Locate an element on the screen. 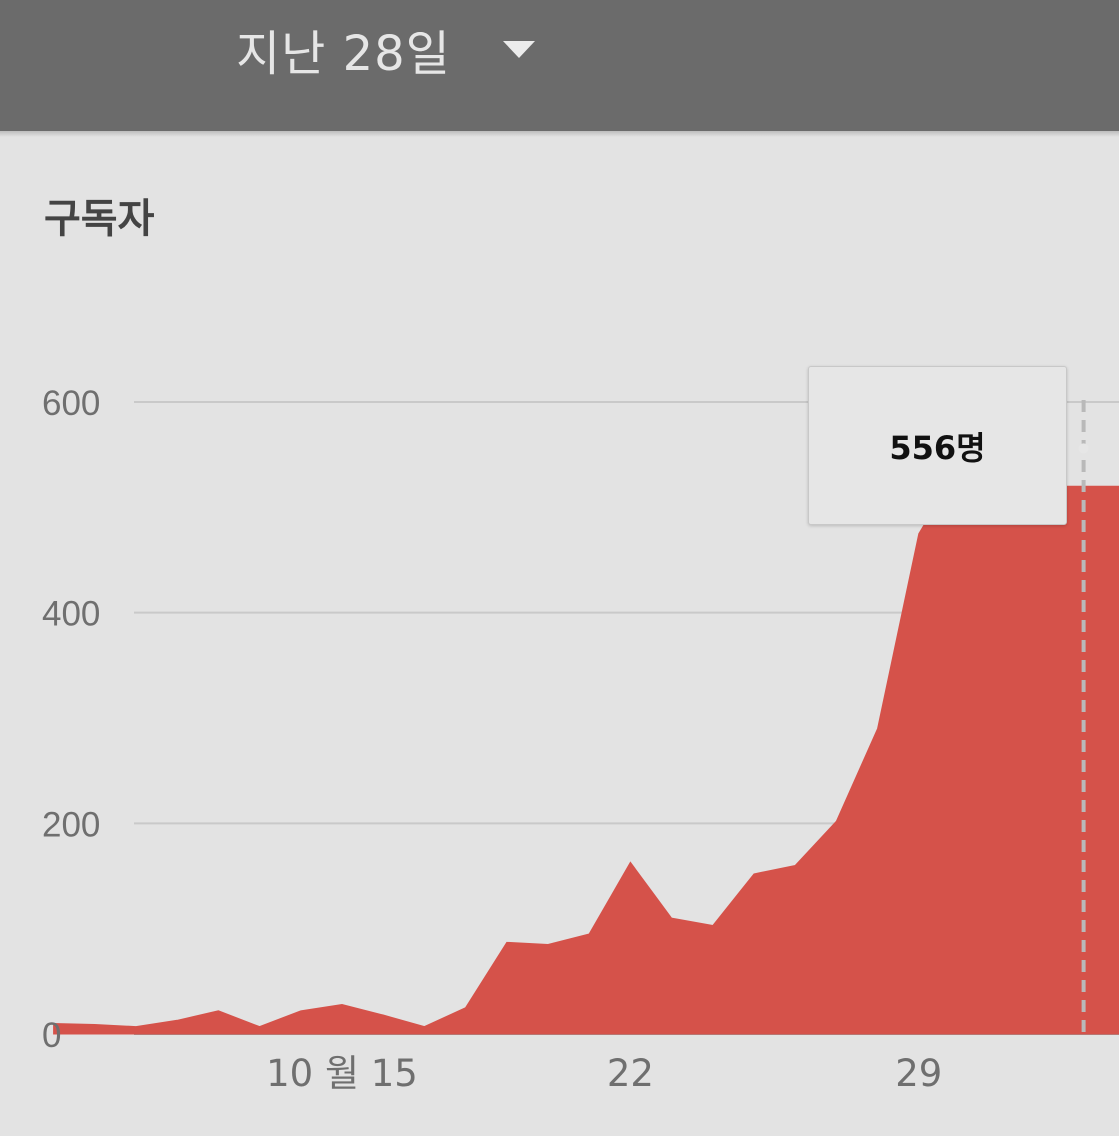 The height and width of the screenshot is (1136, 1119). tooltip: 556명 is located at coordinates (937, 445).